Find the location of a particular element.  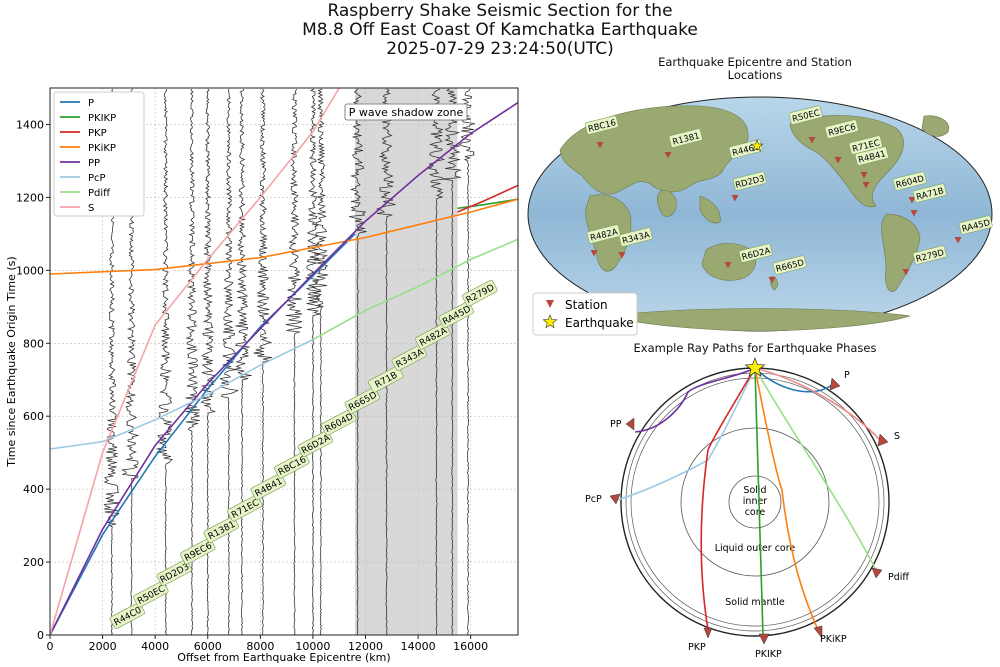

map-title-line-1: Earthquake Epicentre and Station is located at coordinates (755, 62).